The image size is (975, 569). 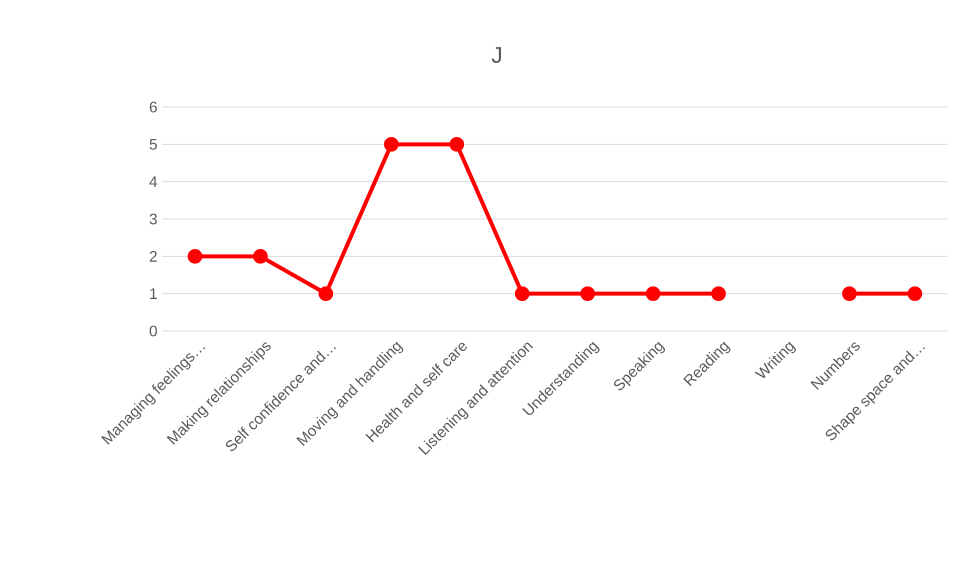 I want to click on y-tick-label: 5, so click(x=153, y=144).